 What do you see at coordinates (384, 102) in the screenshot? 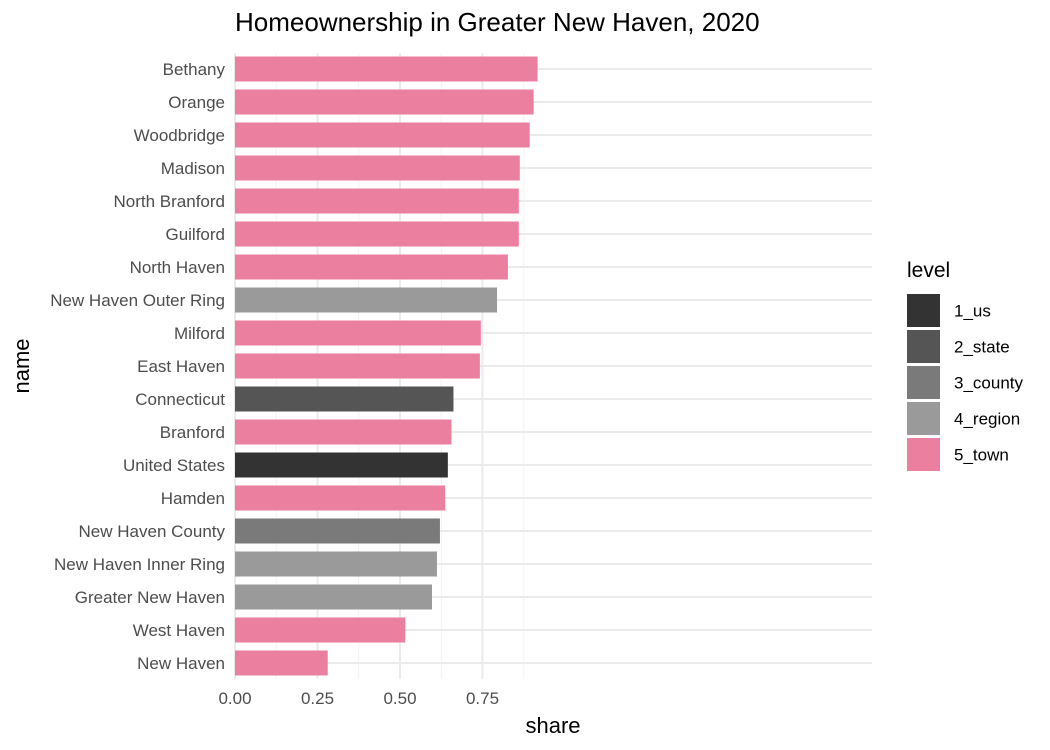
I see `bar-orange` at bounding box center [384, 102].